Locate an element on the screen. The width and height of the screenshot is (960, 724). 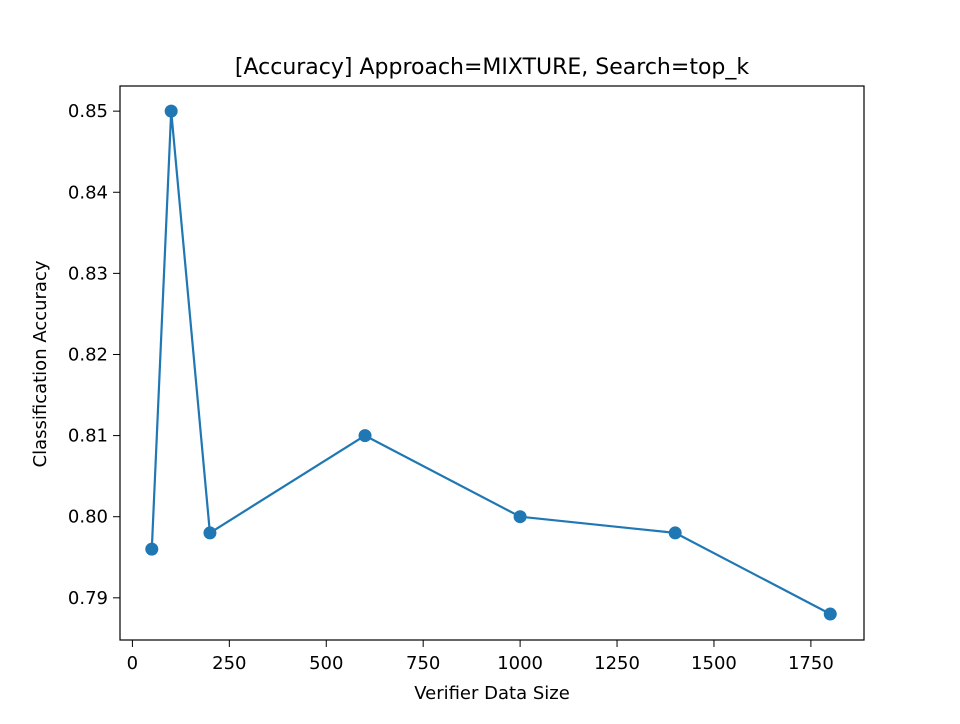
x-tick-label: 250 is located at coordinates (229, 663).